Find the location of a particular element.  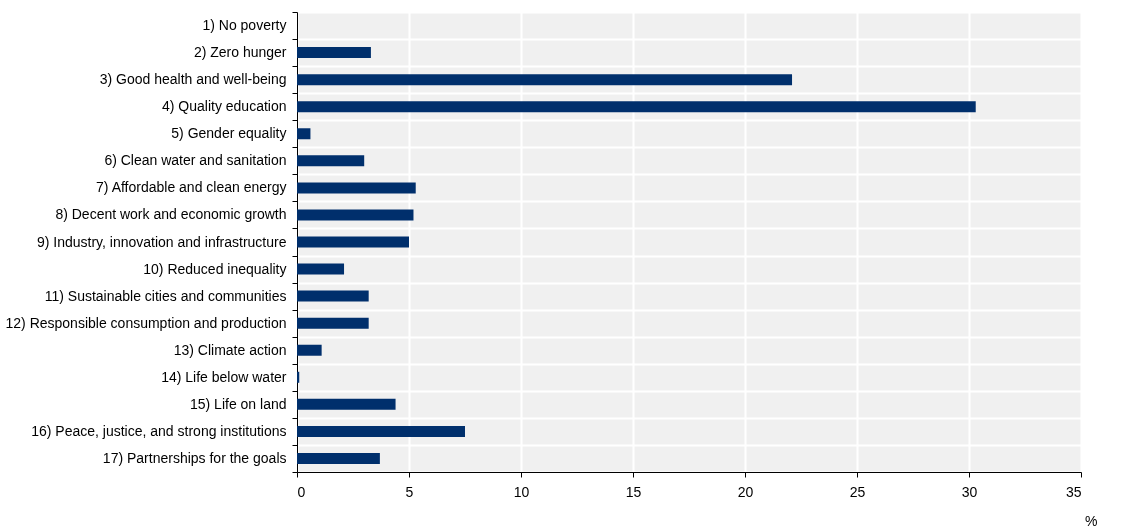

y-tick-label: 1) No poverty is located at coordinates (244, 25).